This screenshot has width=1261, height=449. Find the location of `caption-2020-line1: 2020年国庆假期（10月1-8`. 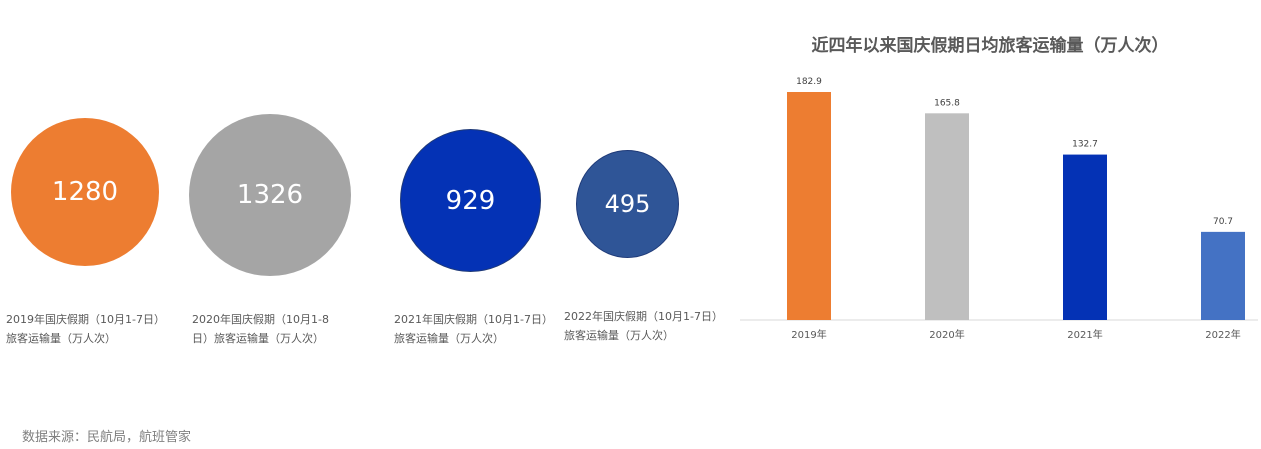

caption-2020-line1: 2020年国庆假期（10月1-8 is located at coordinates (260, 319).